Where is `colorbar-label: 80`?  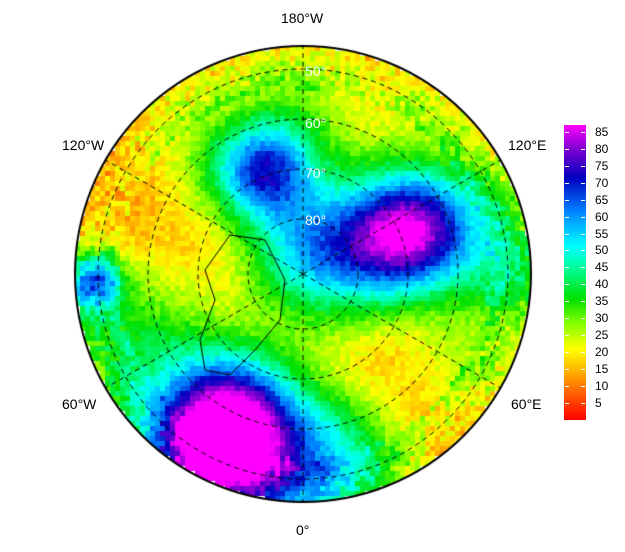 colorbar-label: 80 is located at coordinates (602, 148).